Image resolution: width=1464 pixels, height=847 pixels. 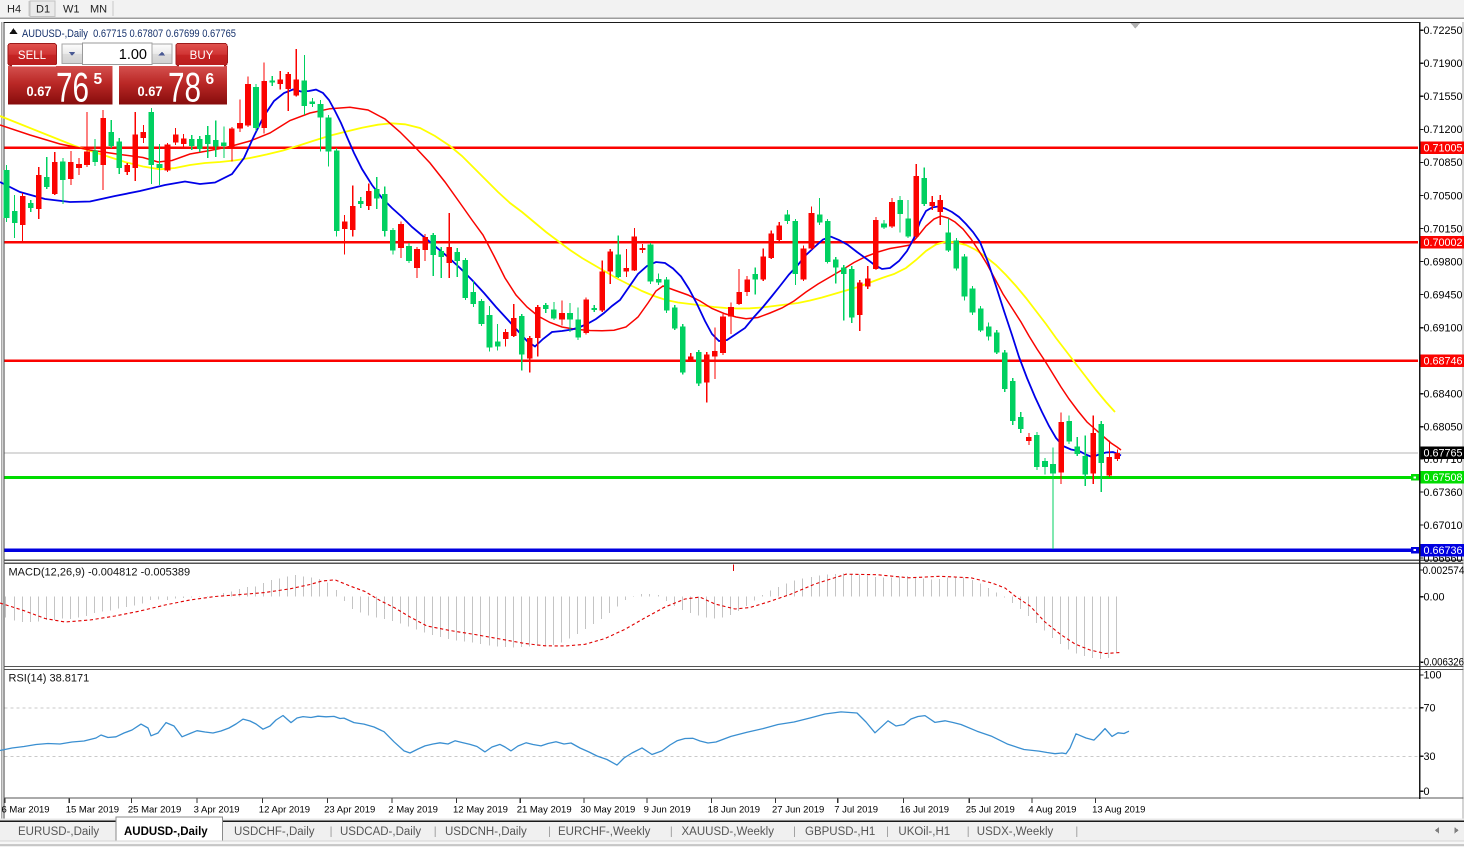 I want to click on svg-text: RSI(14) 38.8171, so click(x=49, y=679).